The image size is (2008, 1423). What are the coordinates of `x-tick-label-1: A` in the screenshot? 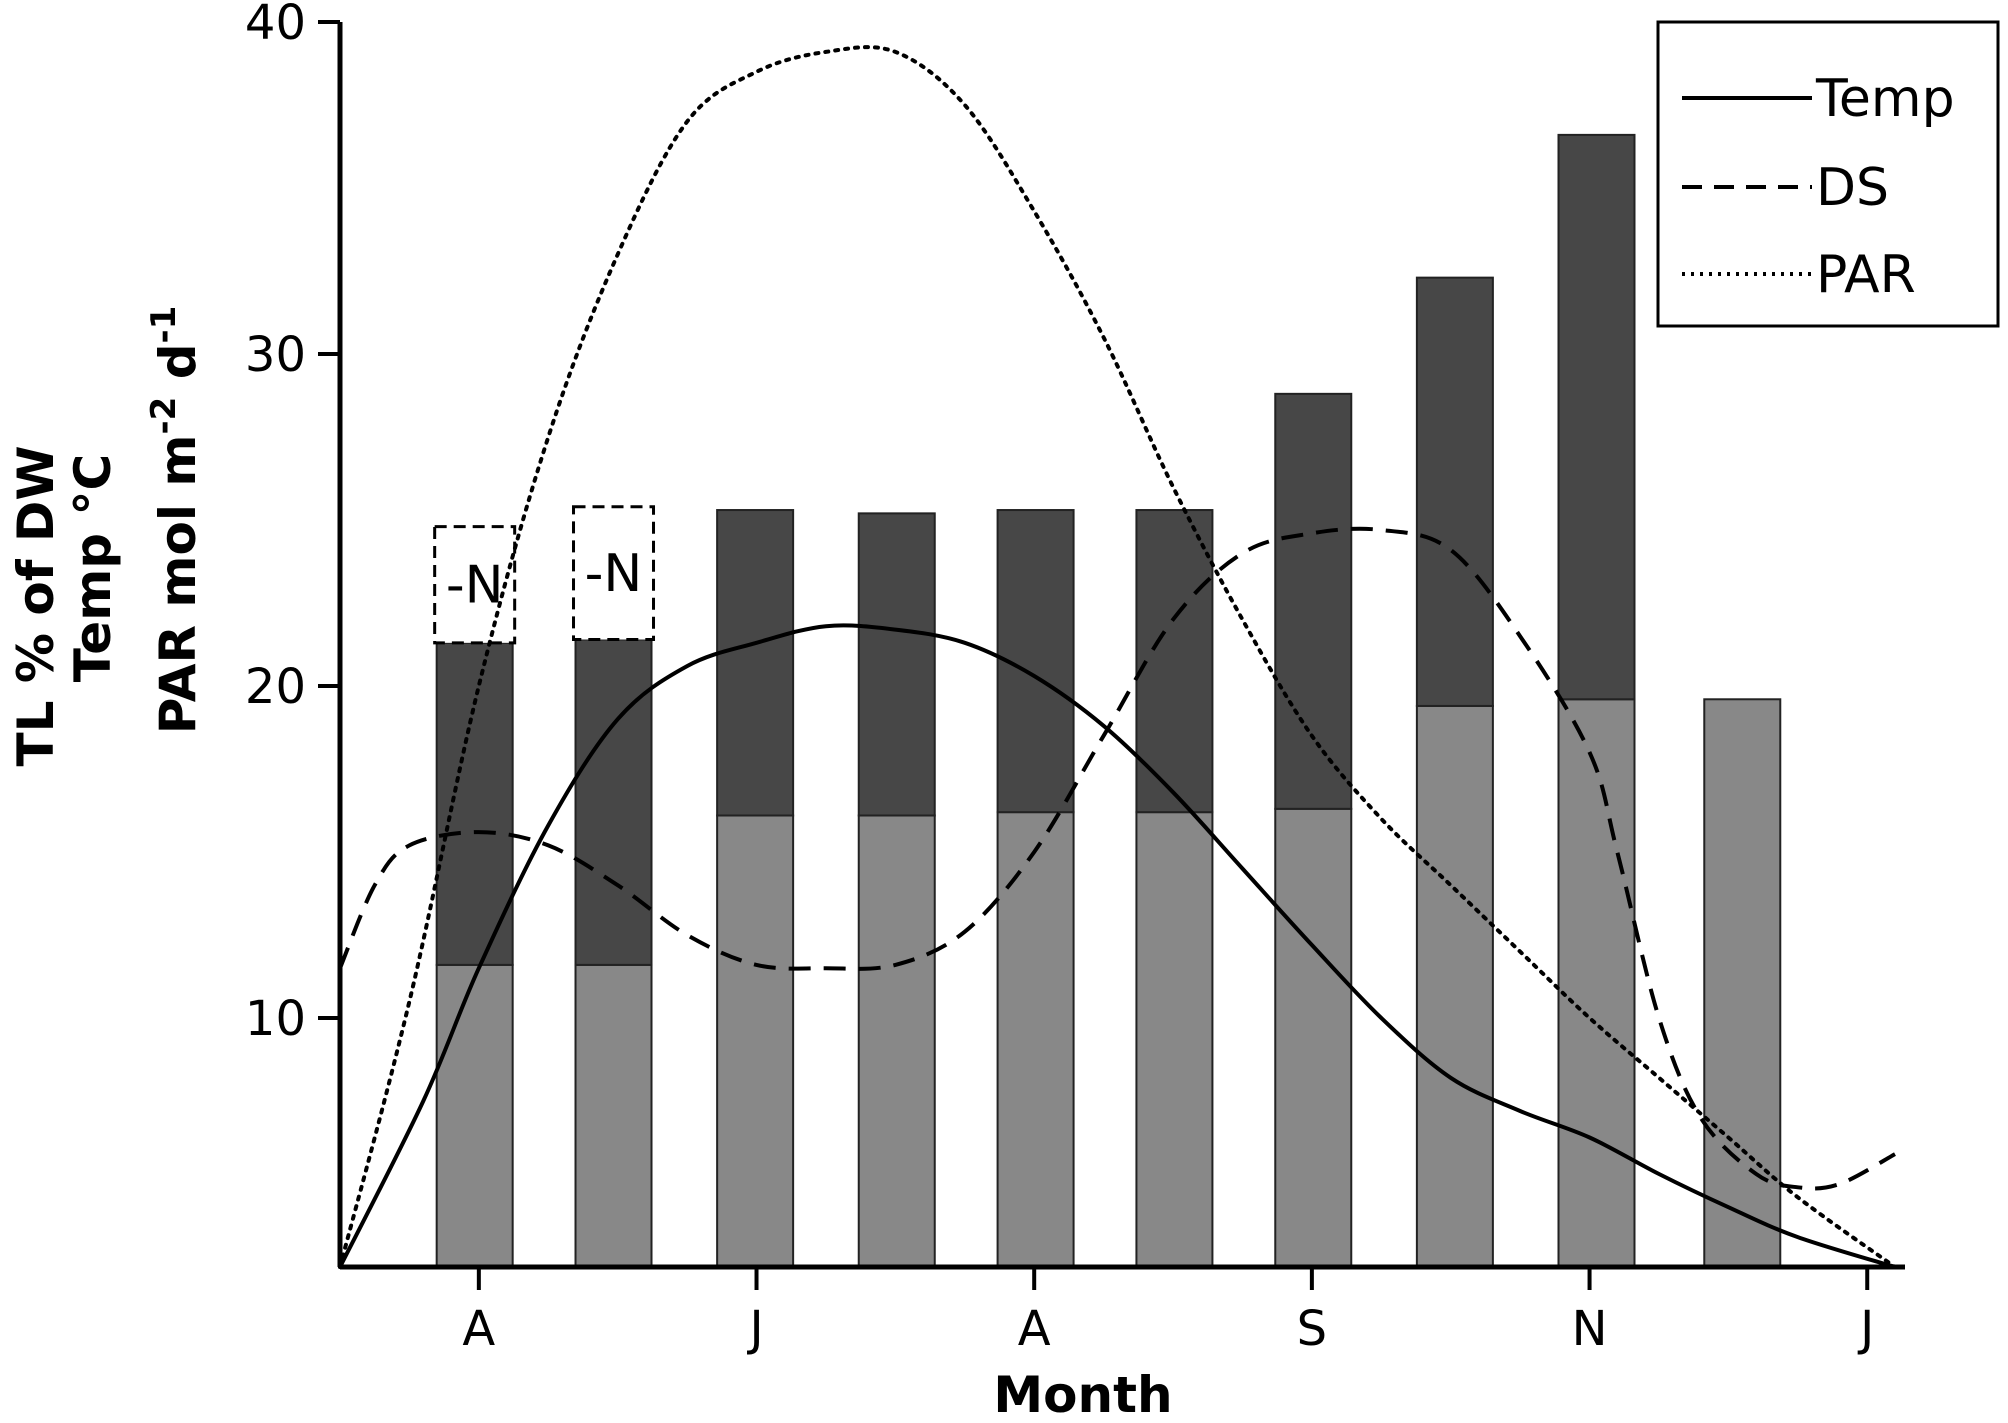 It's located at (478, 1329).